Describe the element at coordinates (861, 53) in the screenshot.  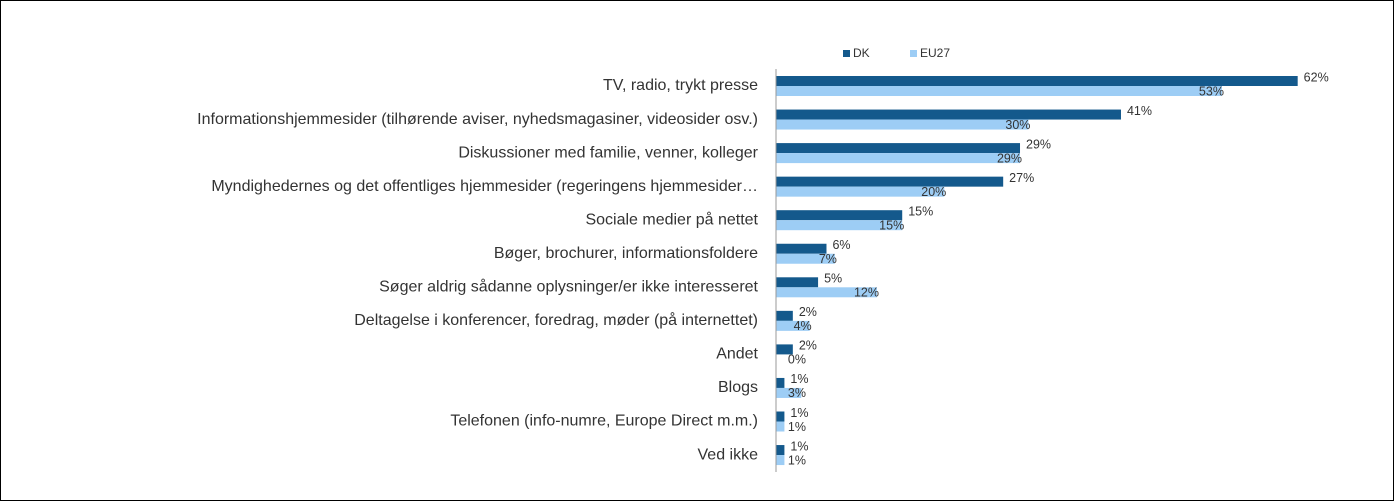
I see `legend-label: DK` at that location.